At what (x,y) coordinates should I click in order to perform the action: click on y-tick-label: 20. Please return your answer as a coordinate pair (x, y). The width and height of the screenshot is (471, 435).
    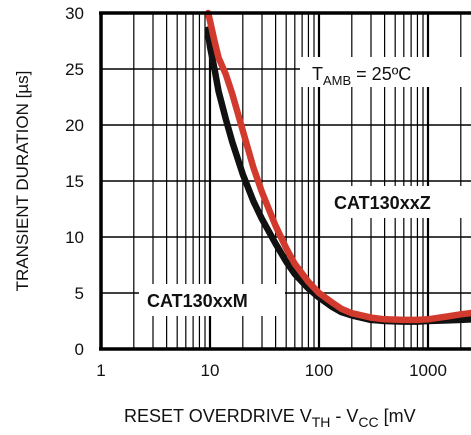
    Looking at the image, I should click on (74, 125).